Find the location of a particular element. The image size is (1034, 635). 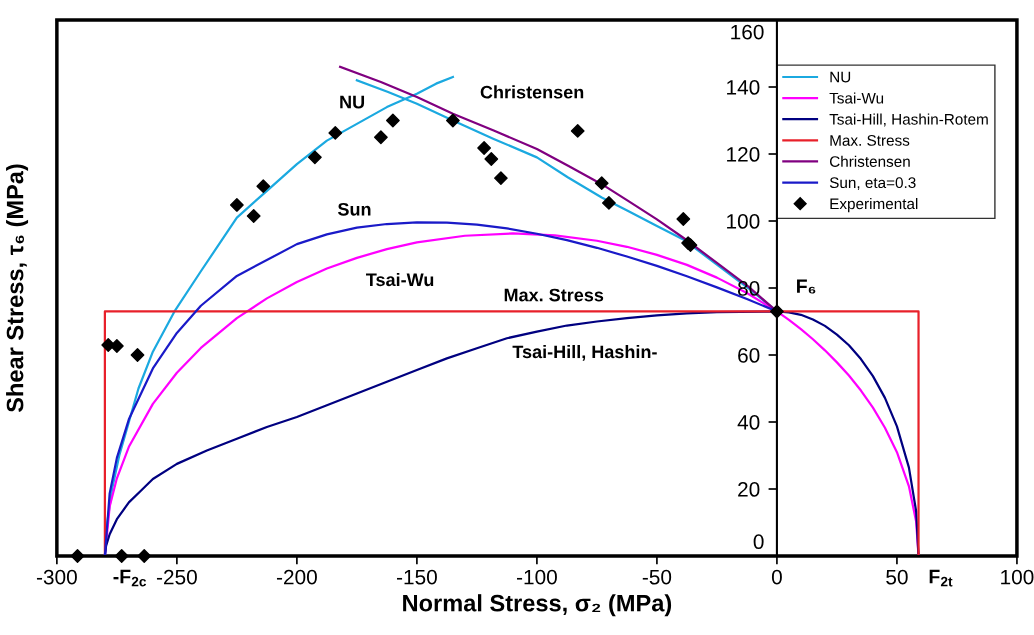

x-axis-title: Normal Stress, σ₂ (MPa) is located at coordinates (537, 605).